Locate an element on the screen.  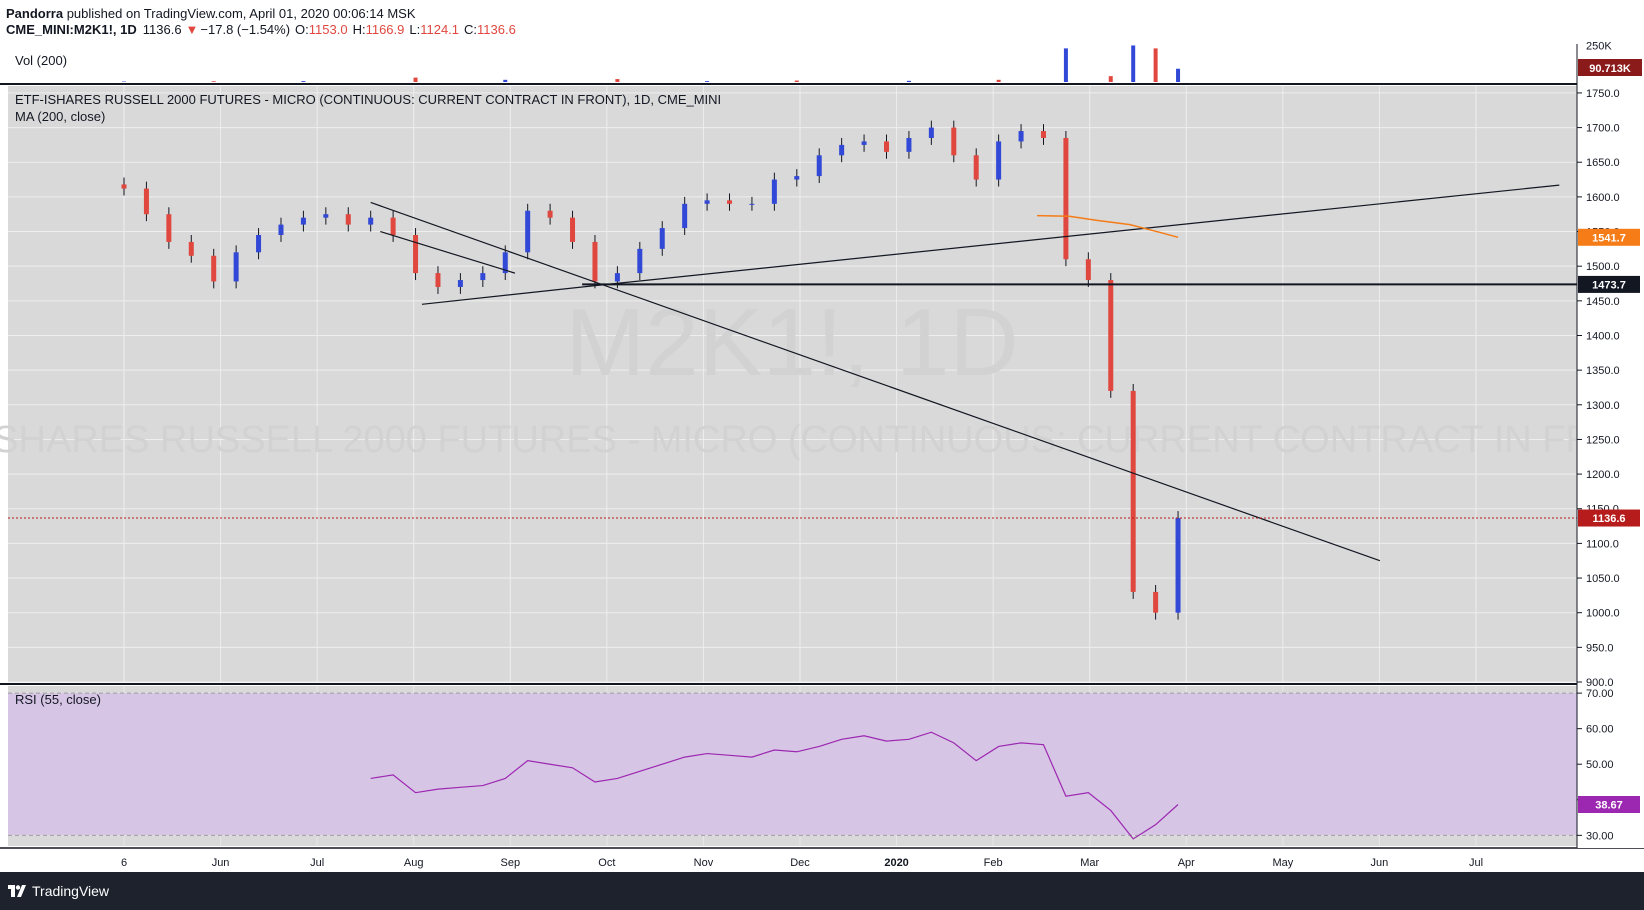
footer-brand-text: TradingView is located at coordinates (71, 891).